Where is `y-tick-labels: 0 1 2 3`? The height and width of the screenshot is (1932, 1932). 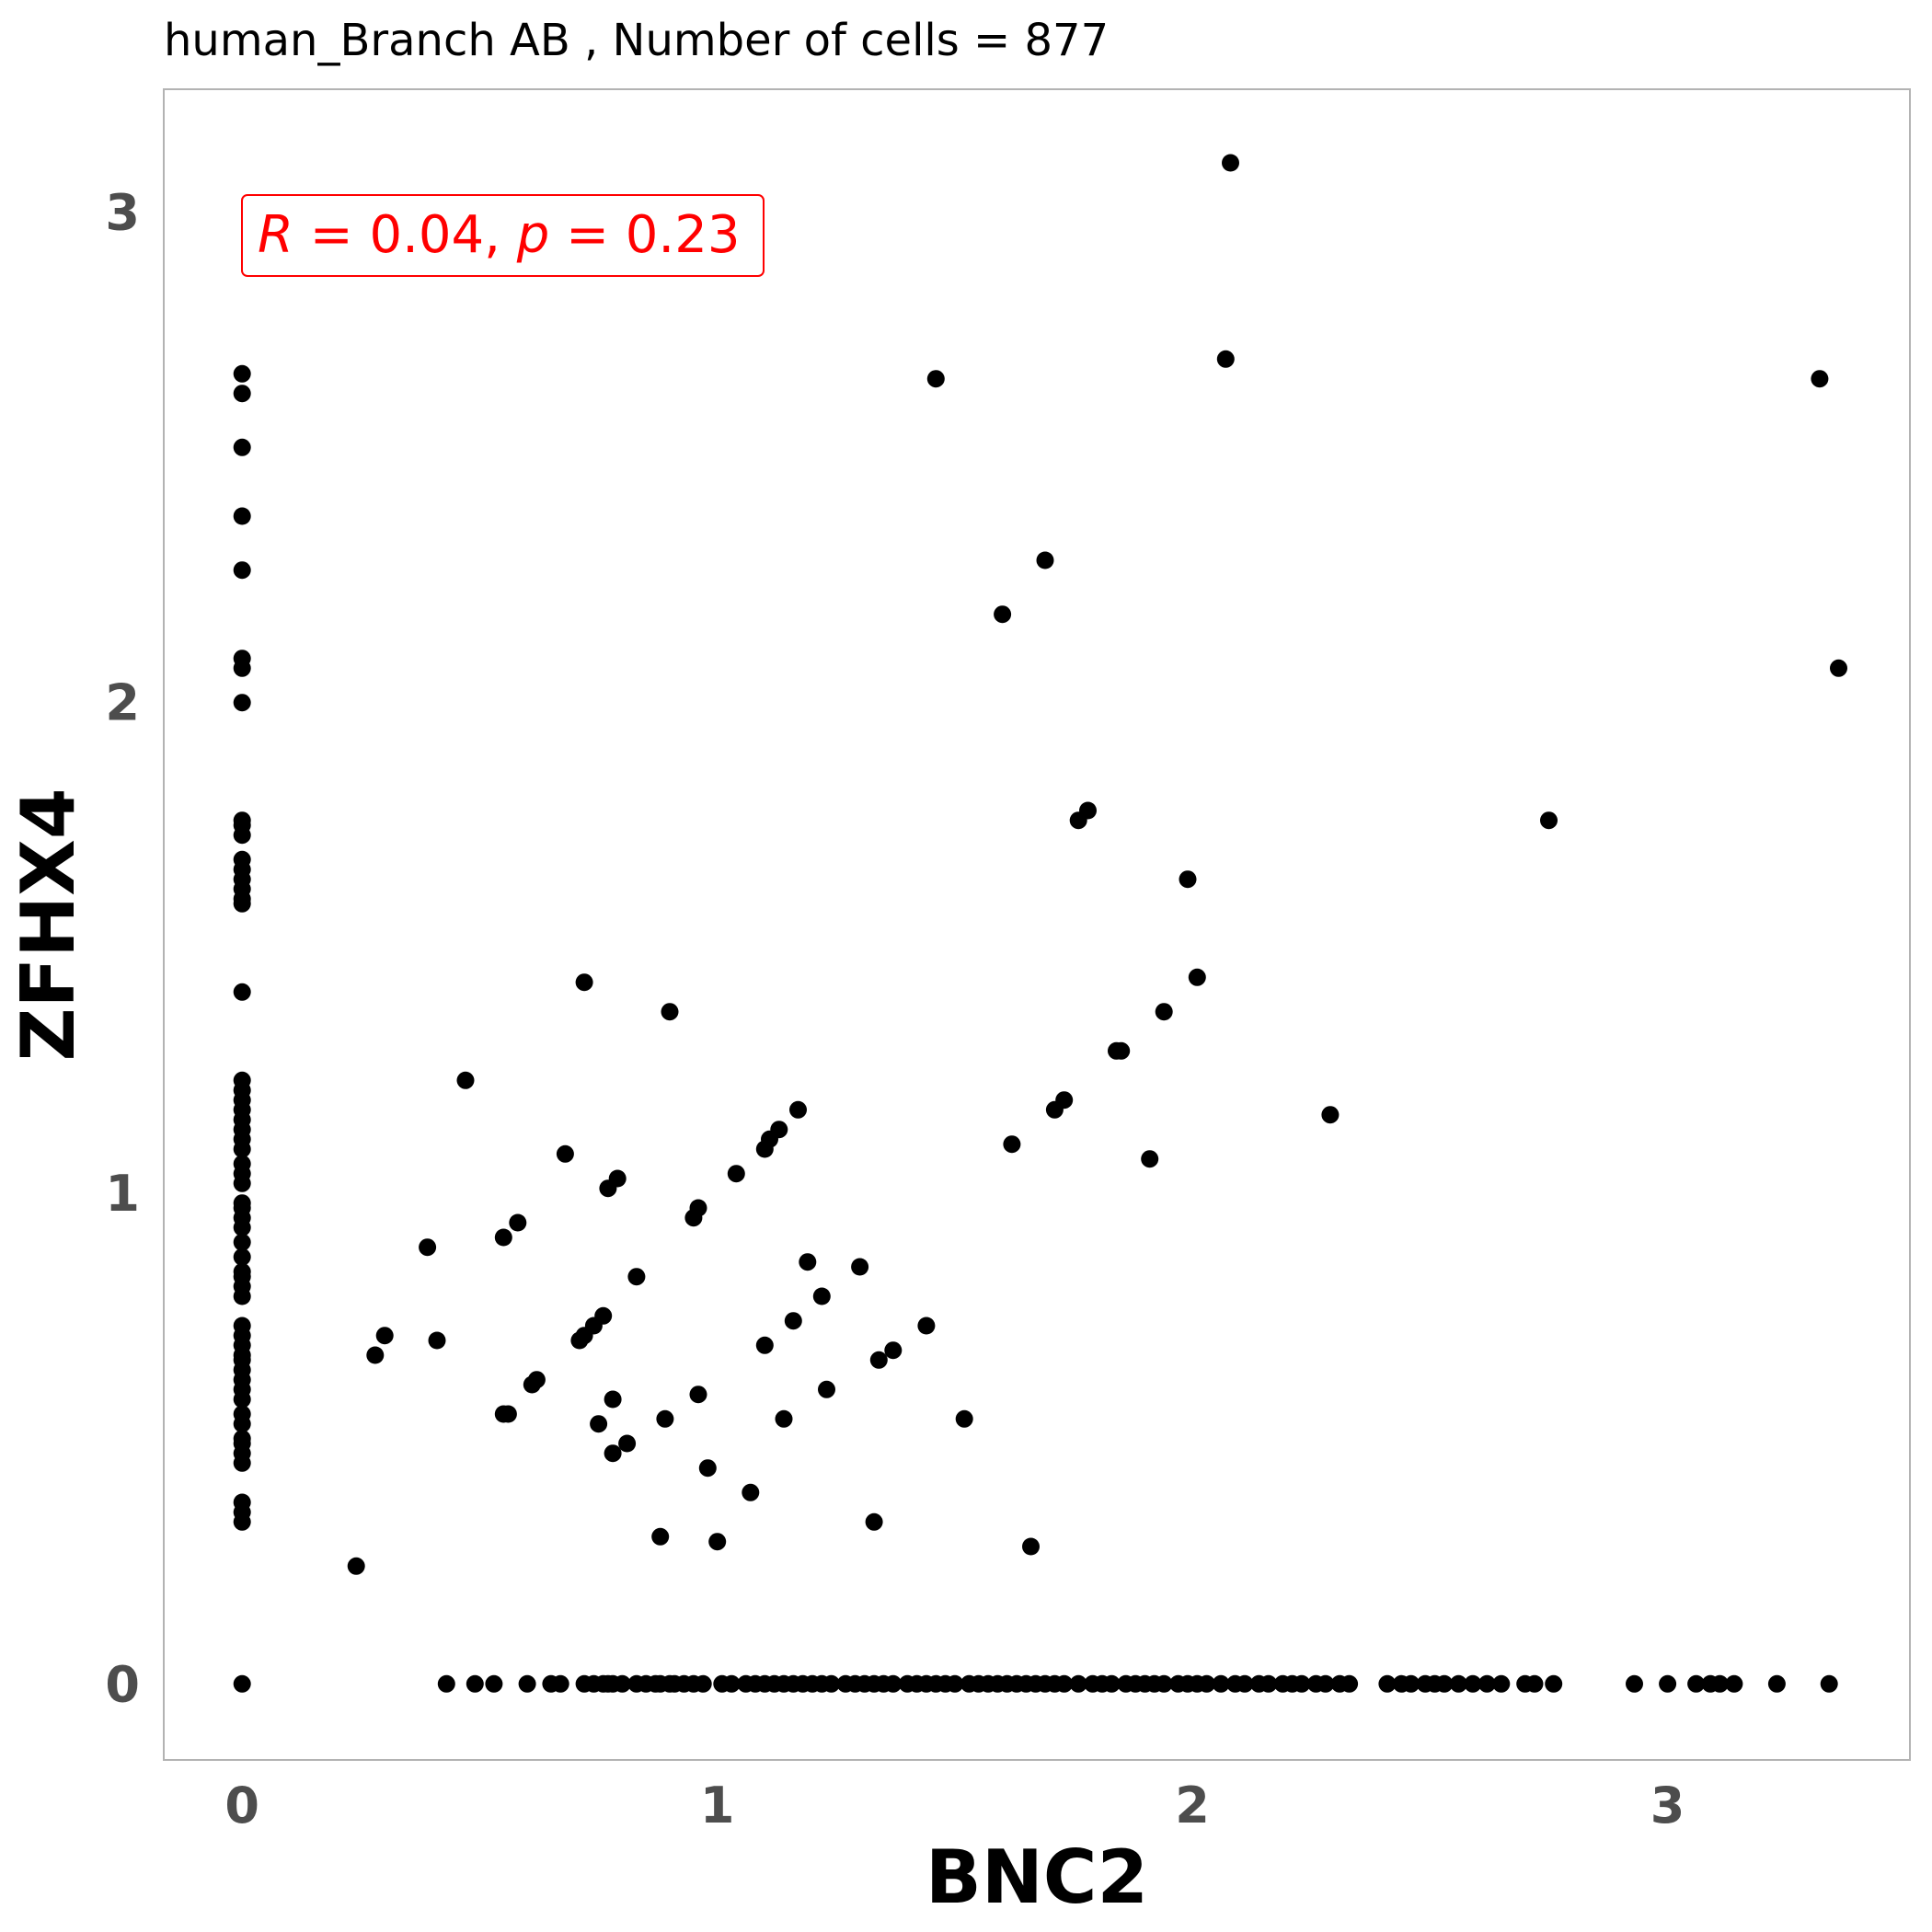 y-tick-labels: 0 1 2 3 is located at coordinates (122, 948).